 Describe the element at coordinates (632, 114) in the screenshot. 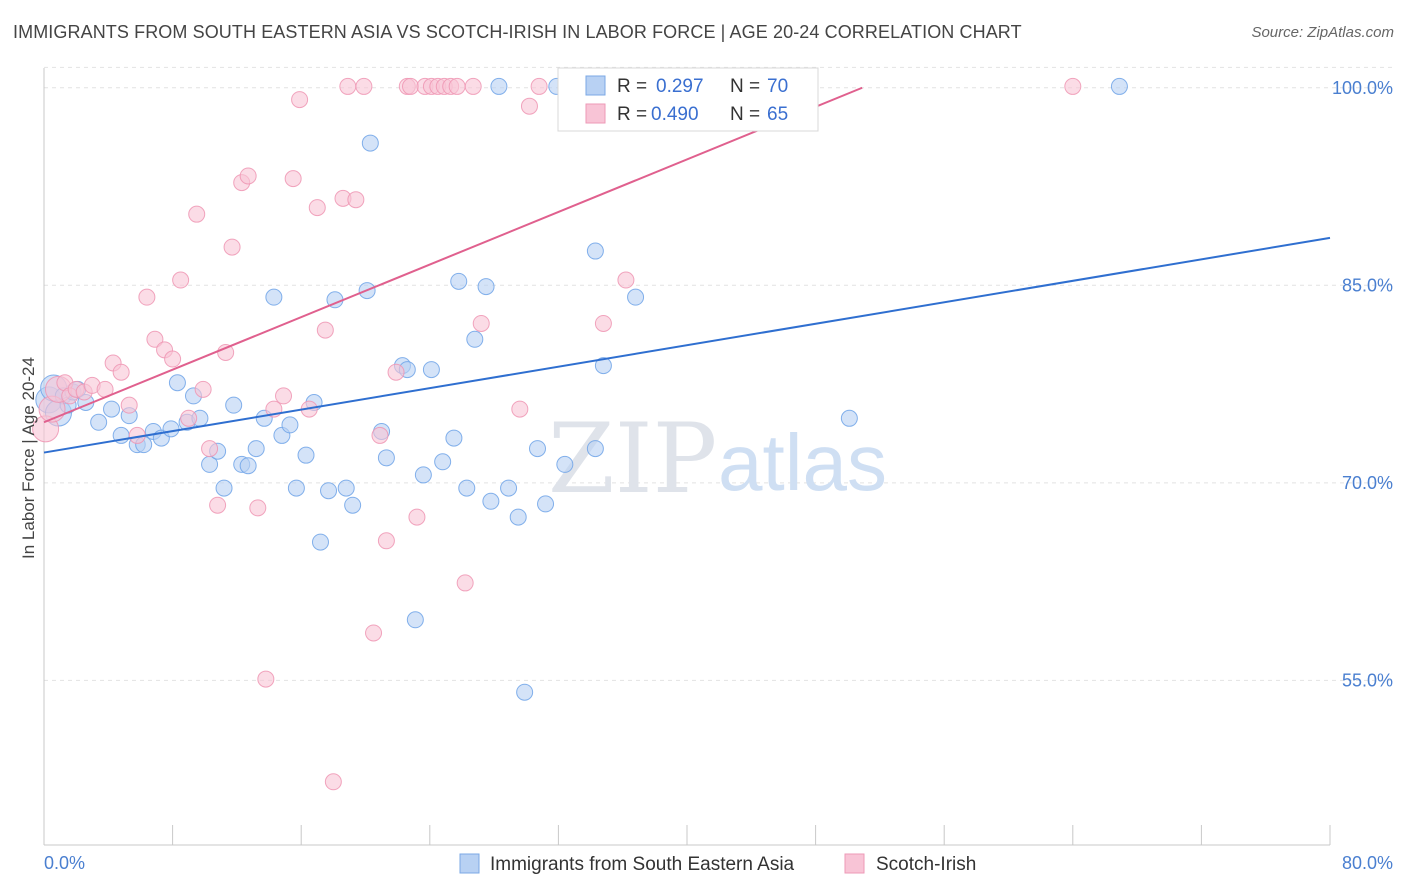

I see `legend-r-label-2: R =` at that location.